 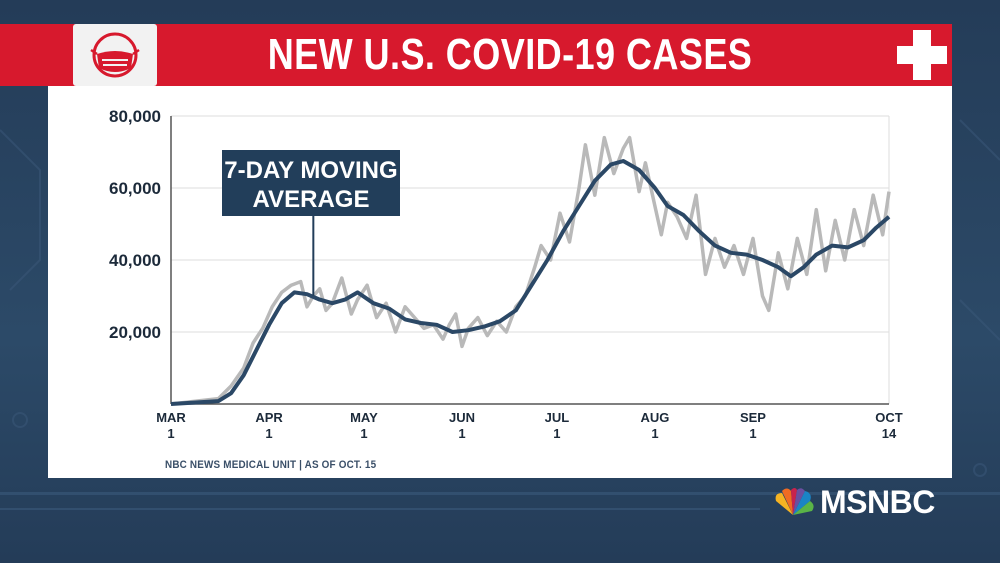 I want to click on page-title: NEW U.S. COVID-19 CASES, so click(x=510, y=54).